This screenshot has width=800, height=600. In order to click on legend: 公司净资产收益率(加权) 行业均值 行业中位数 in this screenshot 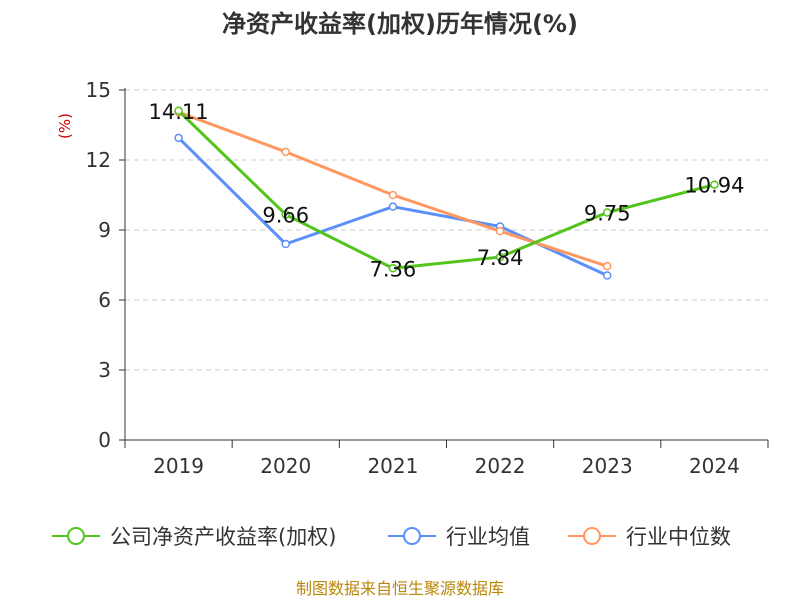, I will do `click(391, 537)`.